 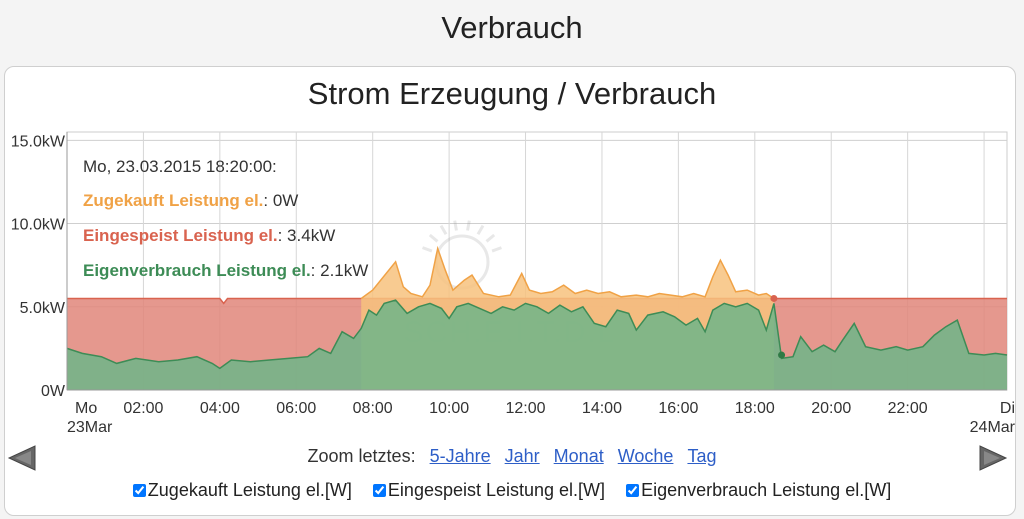 What do you see at coordinates (307, 235) in the screenshot?
I see `tooltip-series-value: : 3.4kW` at bounding box center [307, 235].